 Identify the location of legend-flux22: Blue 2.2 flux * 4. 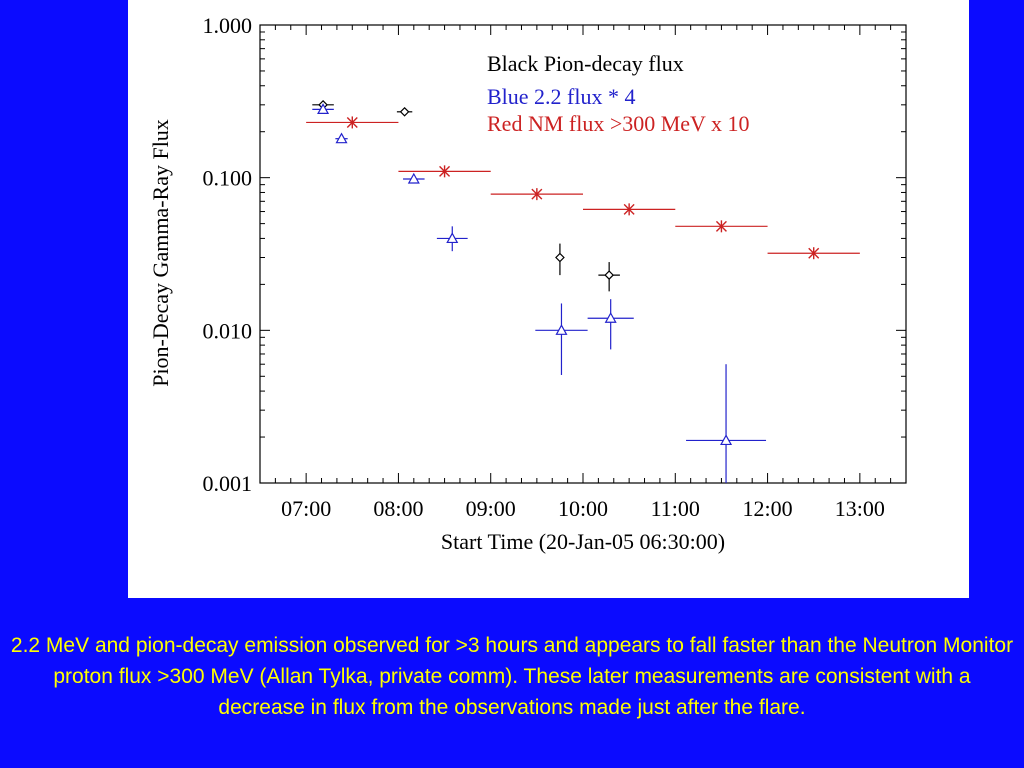
(561, 96).